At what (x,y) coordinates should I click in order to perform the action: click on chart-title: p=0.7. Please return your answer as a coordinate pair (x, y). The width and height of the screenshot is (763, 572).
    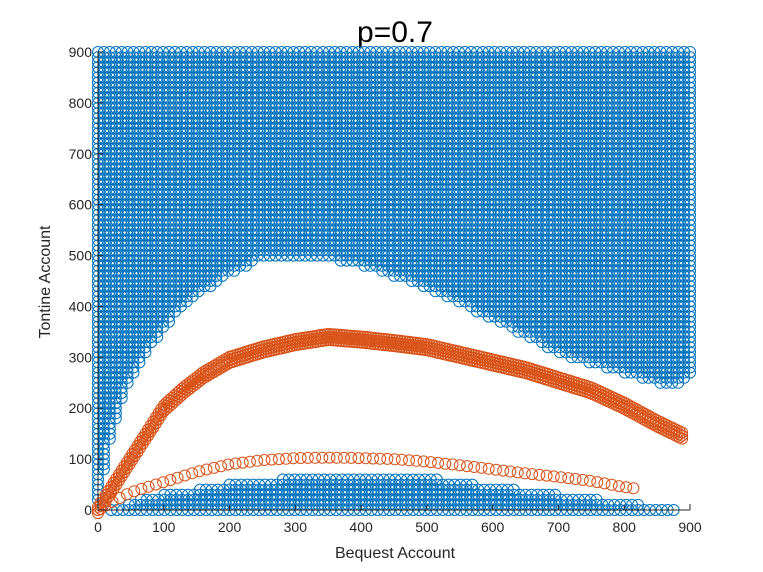
    Looking at the image, I should click on (395, 32).